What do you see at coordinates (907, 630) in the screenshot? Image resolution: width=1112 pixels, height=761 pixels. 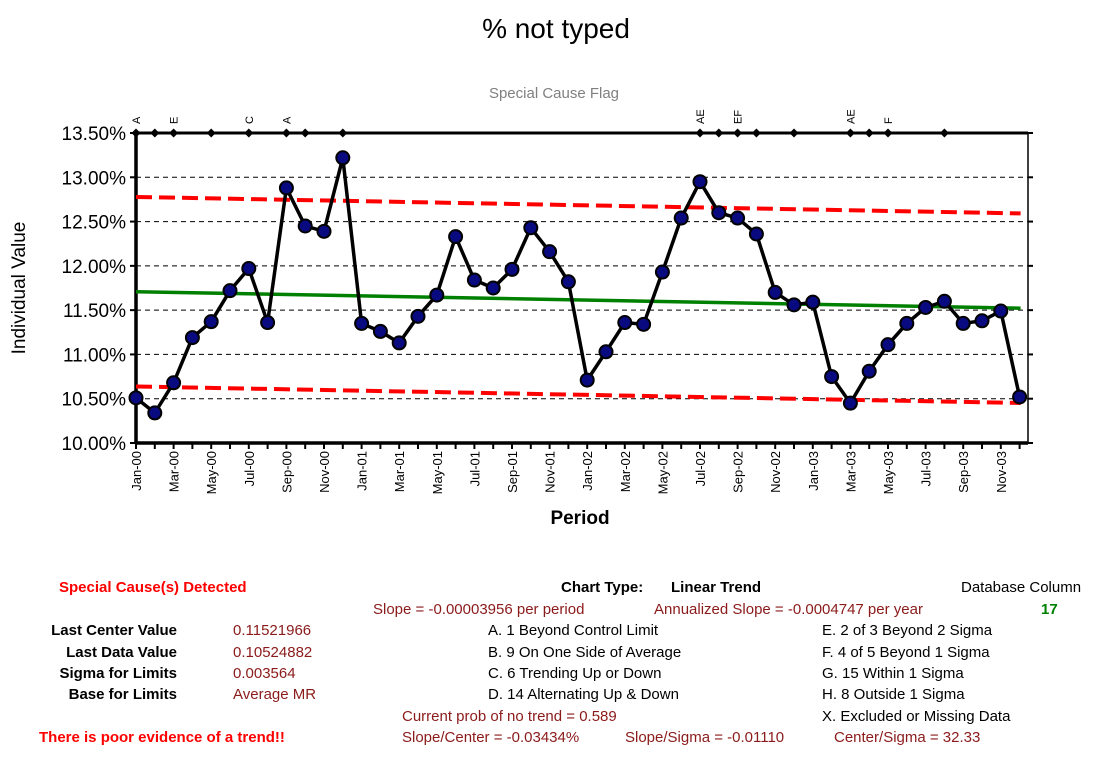 I see `rule-item: E. 2 of 3 Beyond 2 Sigma` at bounding box center [907, 630].